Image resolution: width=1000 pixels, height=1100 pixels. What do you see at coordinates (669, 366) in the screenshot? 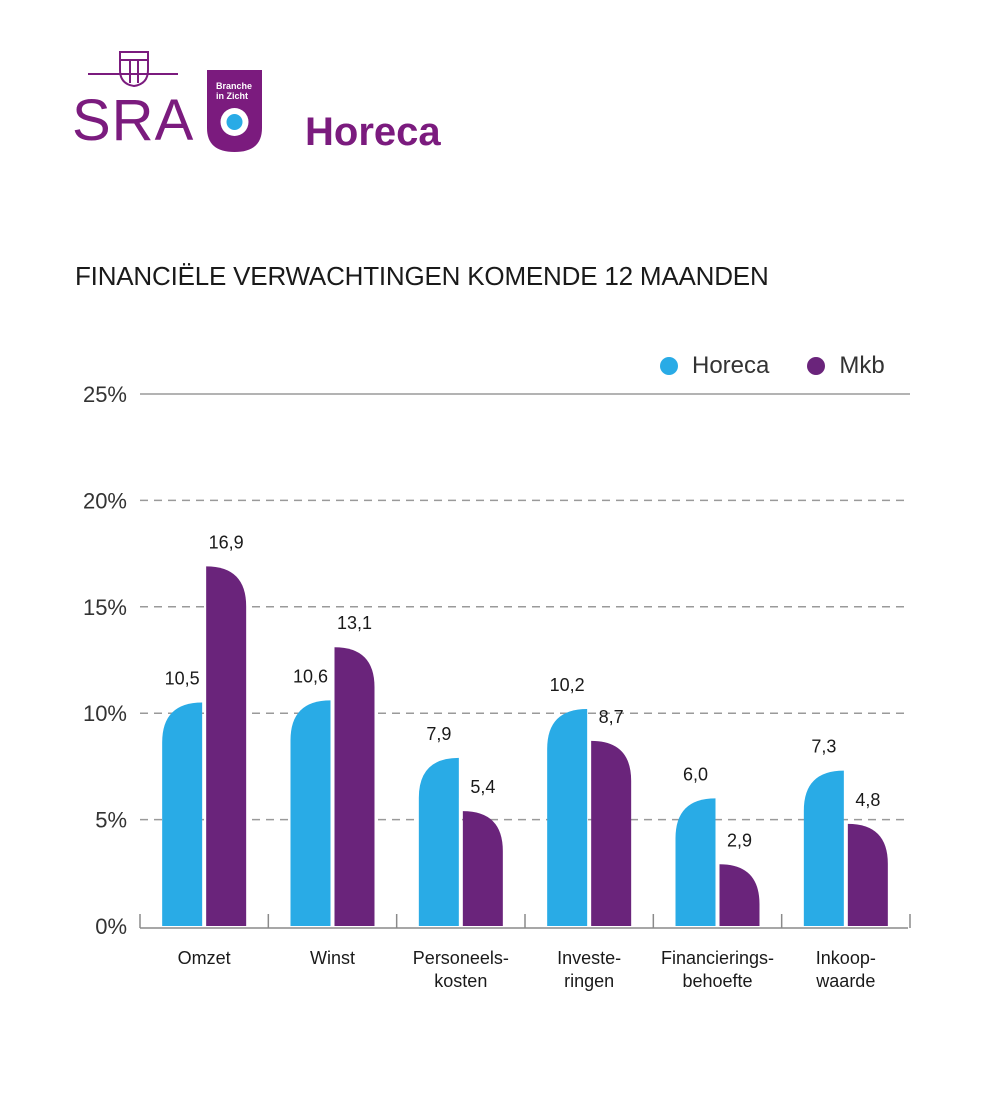
I see `legend-swatch-horeca` at bounding box center [669, 366].